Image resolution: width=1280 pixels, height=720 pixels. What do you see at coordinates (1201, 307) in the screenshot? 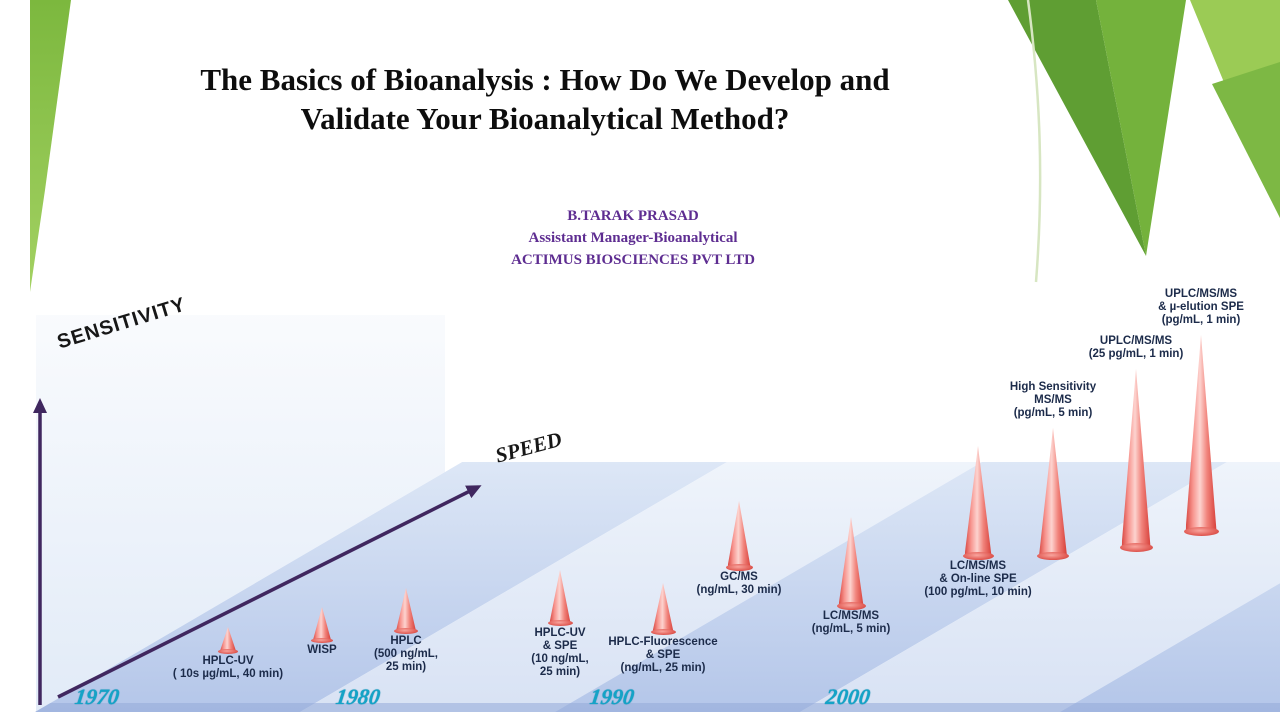
I see `milestone-label-10: UPLC/MS/MS & µ-elution SPE (pg/mL, 1 min)` at bounding box center [1201, 307].